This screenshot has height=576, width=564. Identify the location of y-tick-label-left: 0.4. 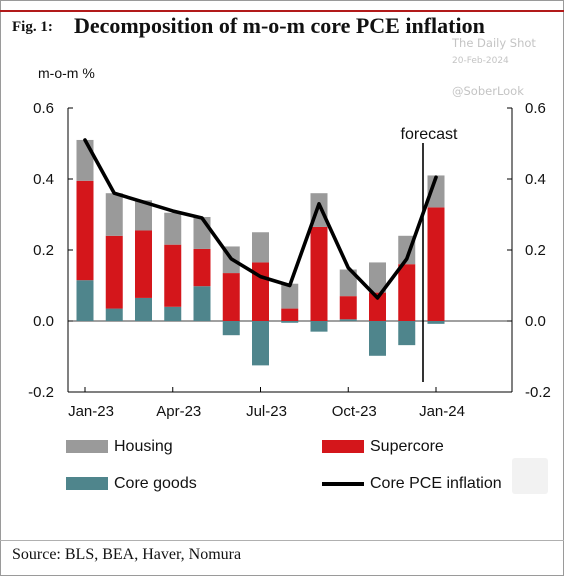
(43, 179).